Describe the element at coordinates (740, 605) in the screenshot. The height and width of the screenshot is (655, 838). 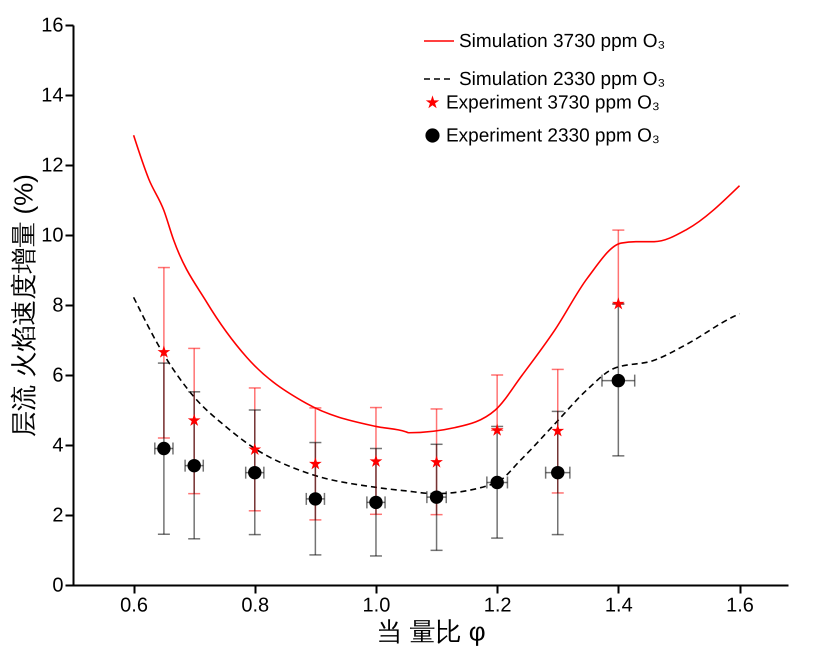
I see `x-tick-label: 1.6` at that location.